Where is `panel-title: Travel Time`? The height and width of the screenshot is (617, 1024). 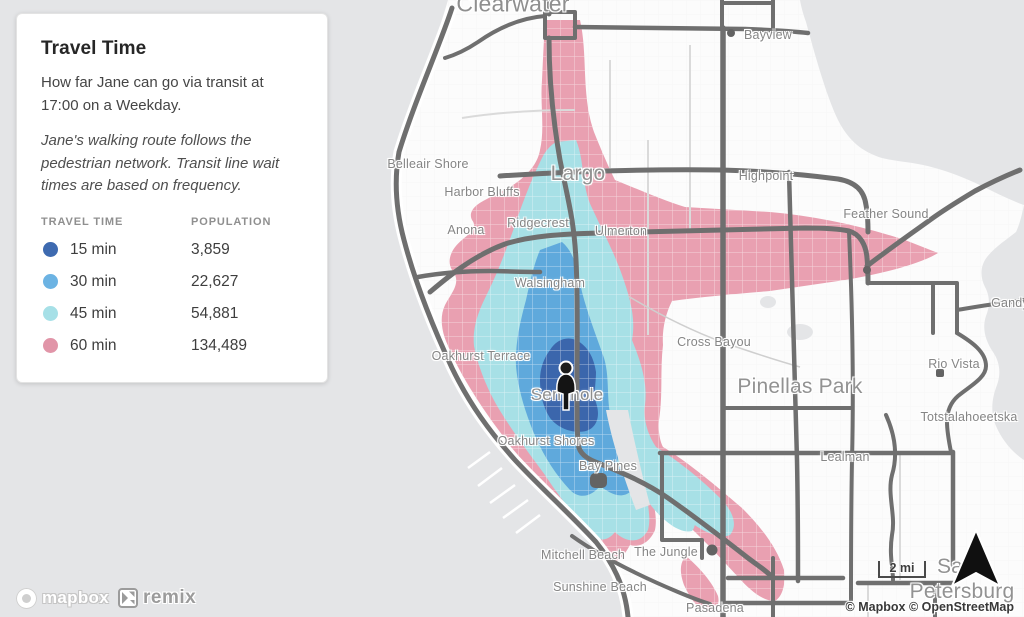 panel-title: Travel Time is located at coordinates (94, 48).